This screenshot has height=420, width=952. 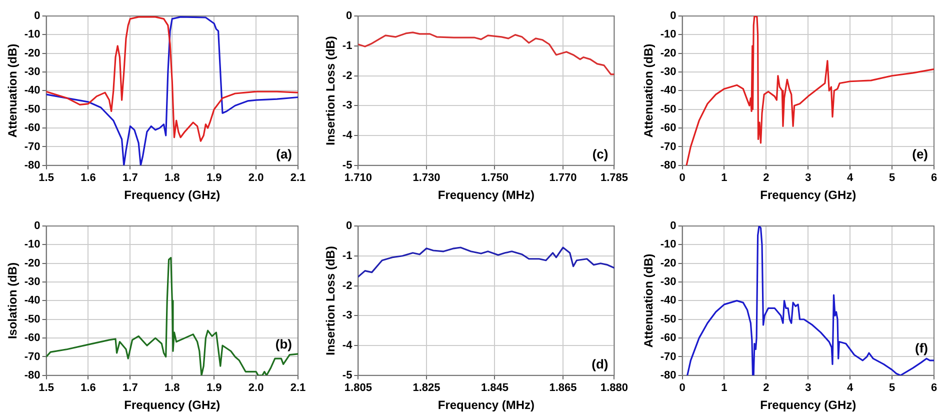 I want to click on annotation: (e), so click(x=920, y=154).